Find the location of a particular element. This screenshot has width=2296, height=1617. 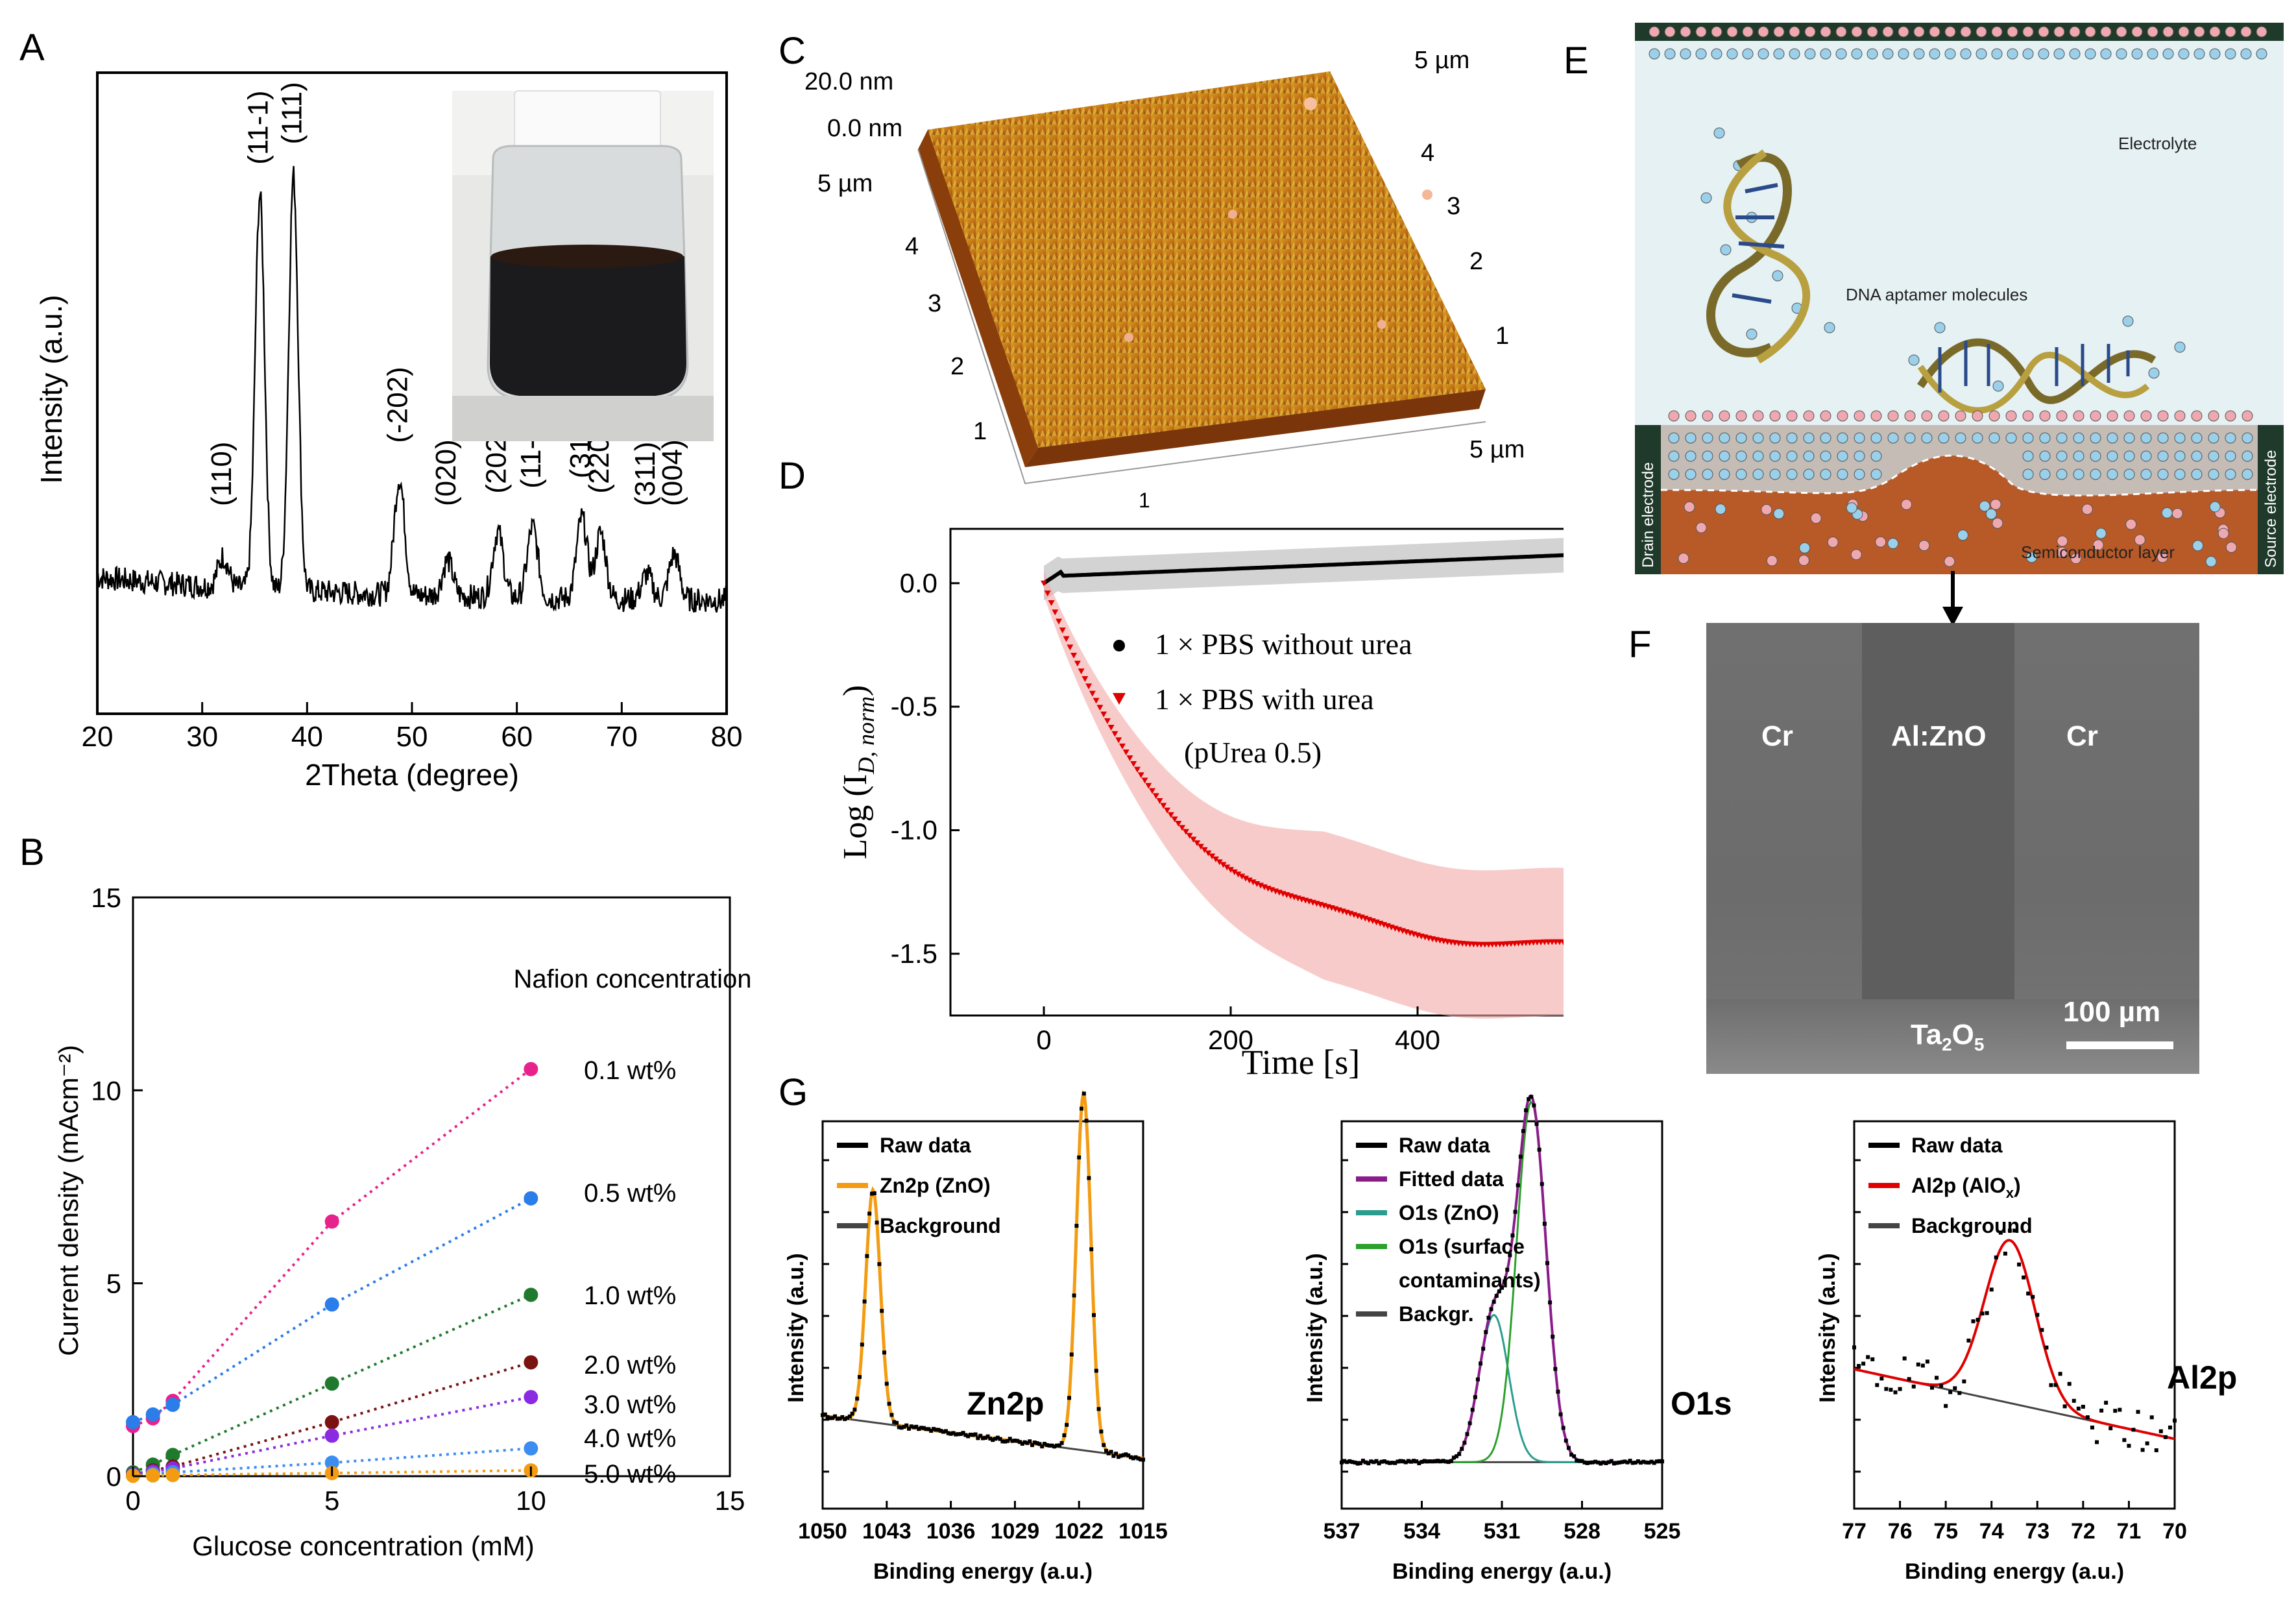

afm-right-2: 2 is located at coordinates (1476, 261).